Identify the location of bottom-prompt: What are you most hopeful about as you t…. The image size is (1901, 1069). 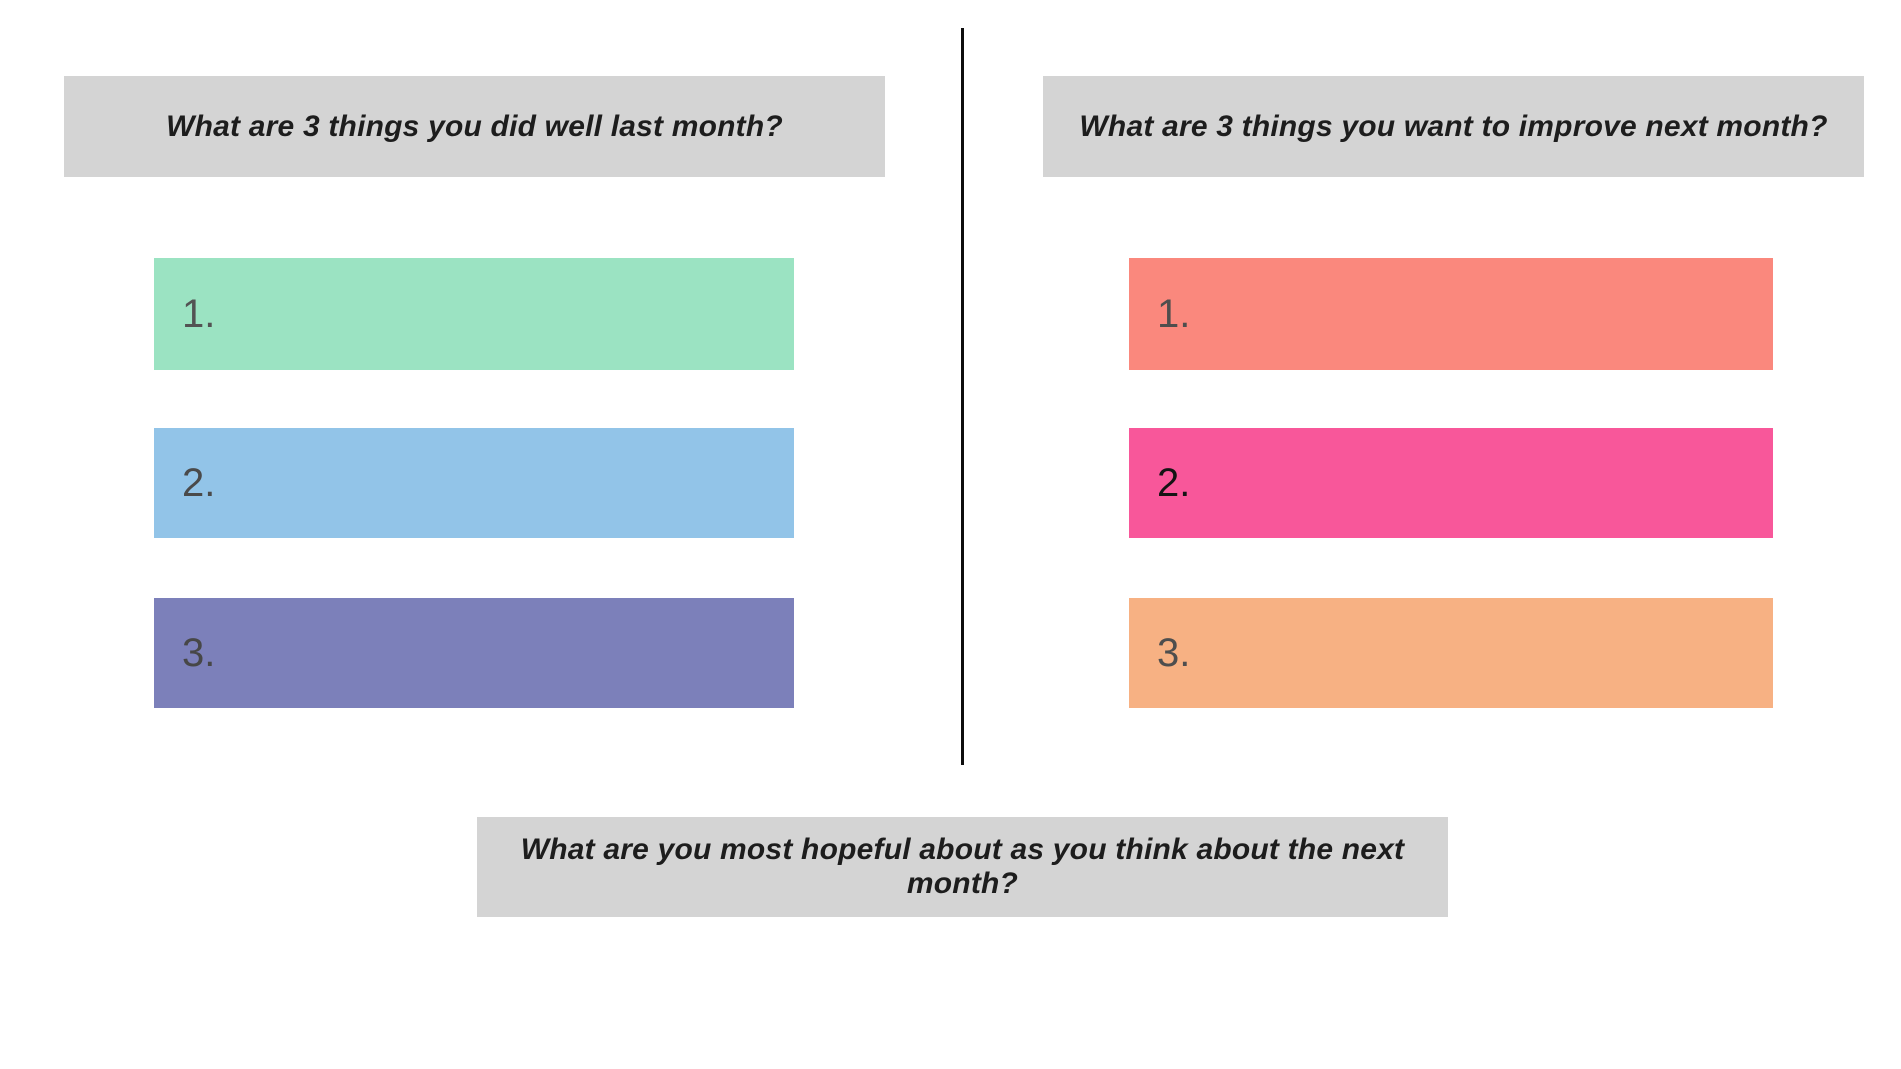
(962, 867).